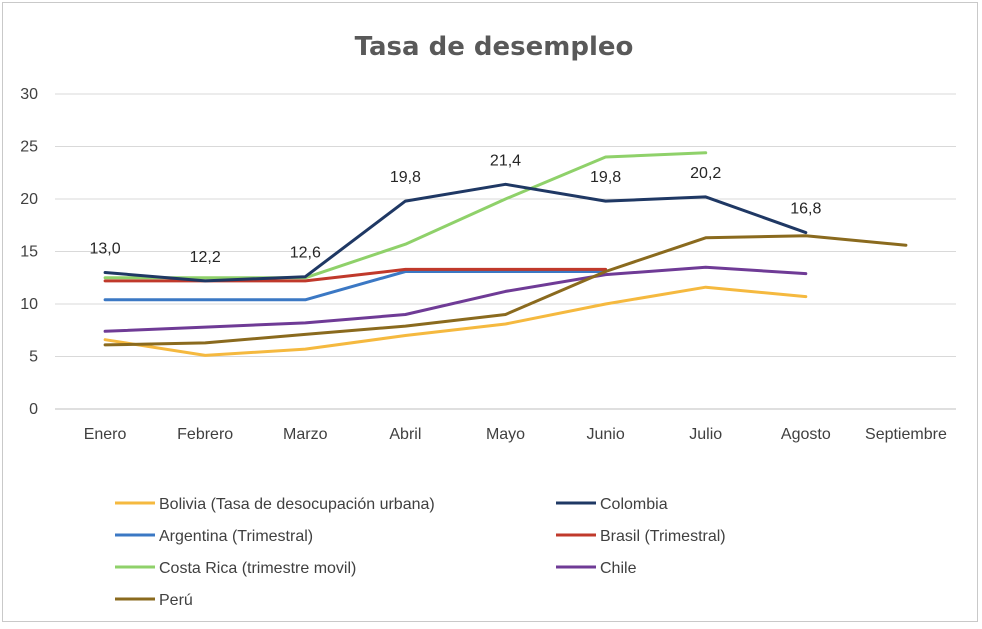 The height and width of the screenshot is (629, 982). I want to click on series-line-costa, so click(405, 215).